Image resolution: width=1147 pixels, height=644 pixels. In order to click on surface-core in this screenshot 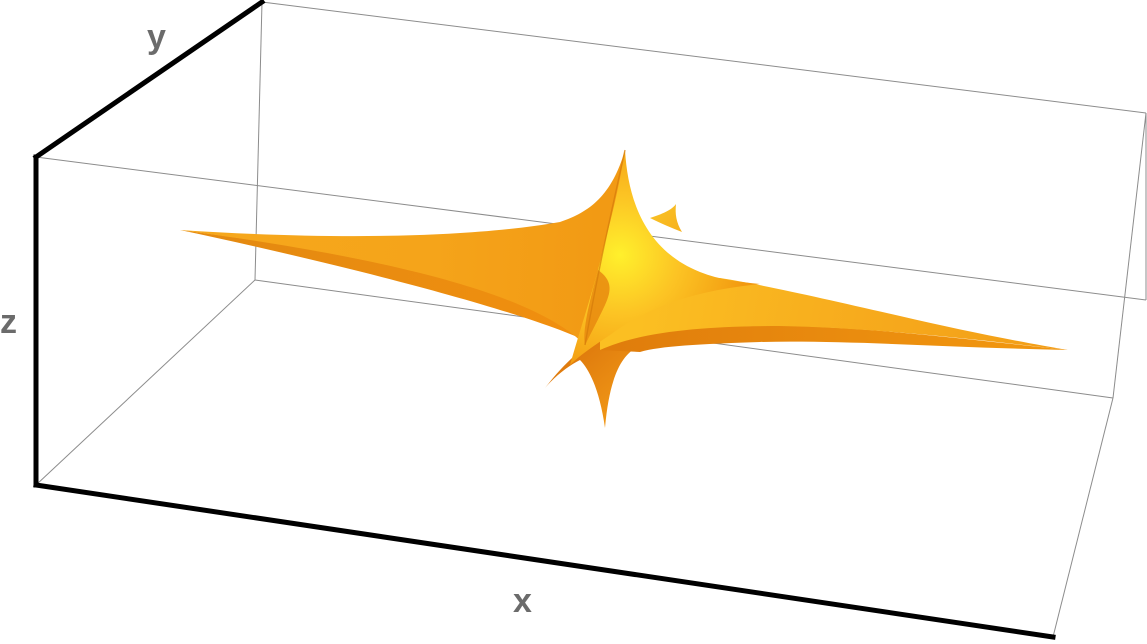, I will do `click(665, 257)`.